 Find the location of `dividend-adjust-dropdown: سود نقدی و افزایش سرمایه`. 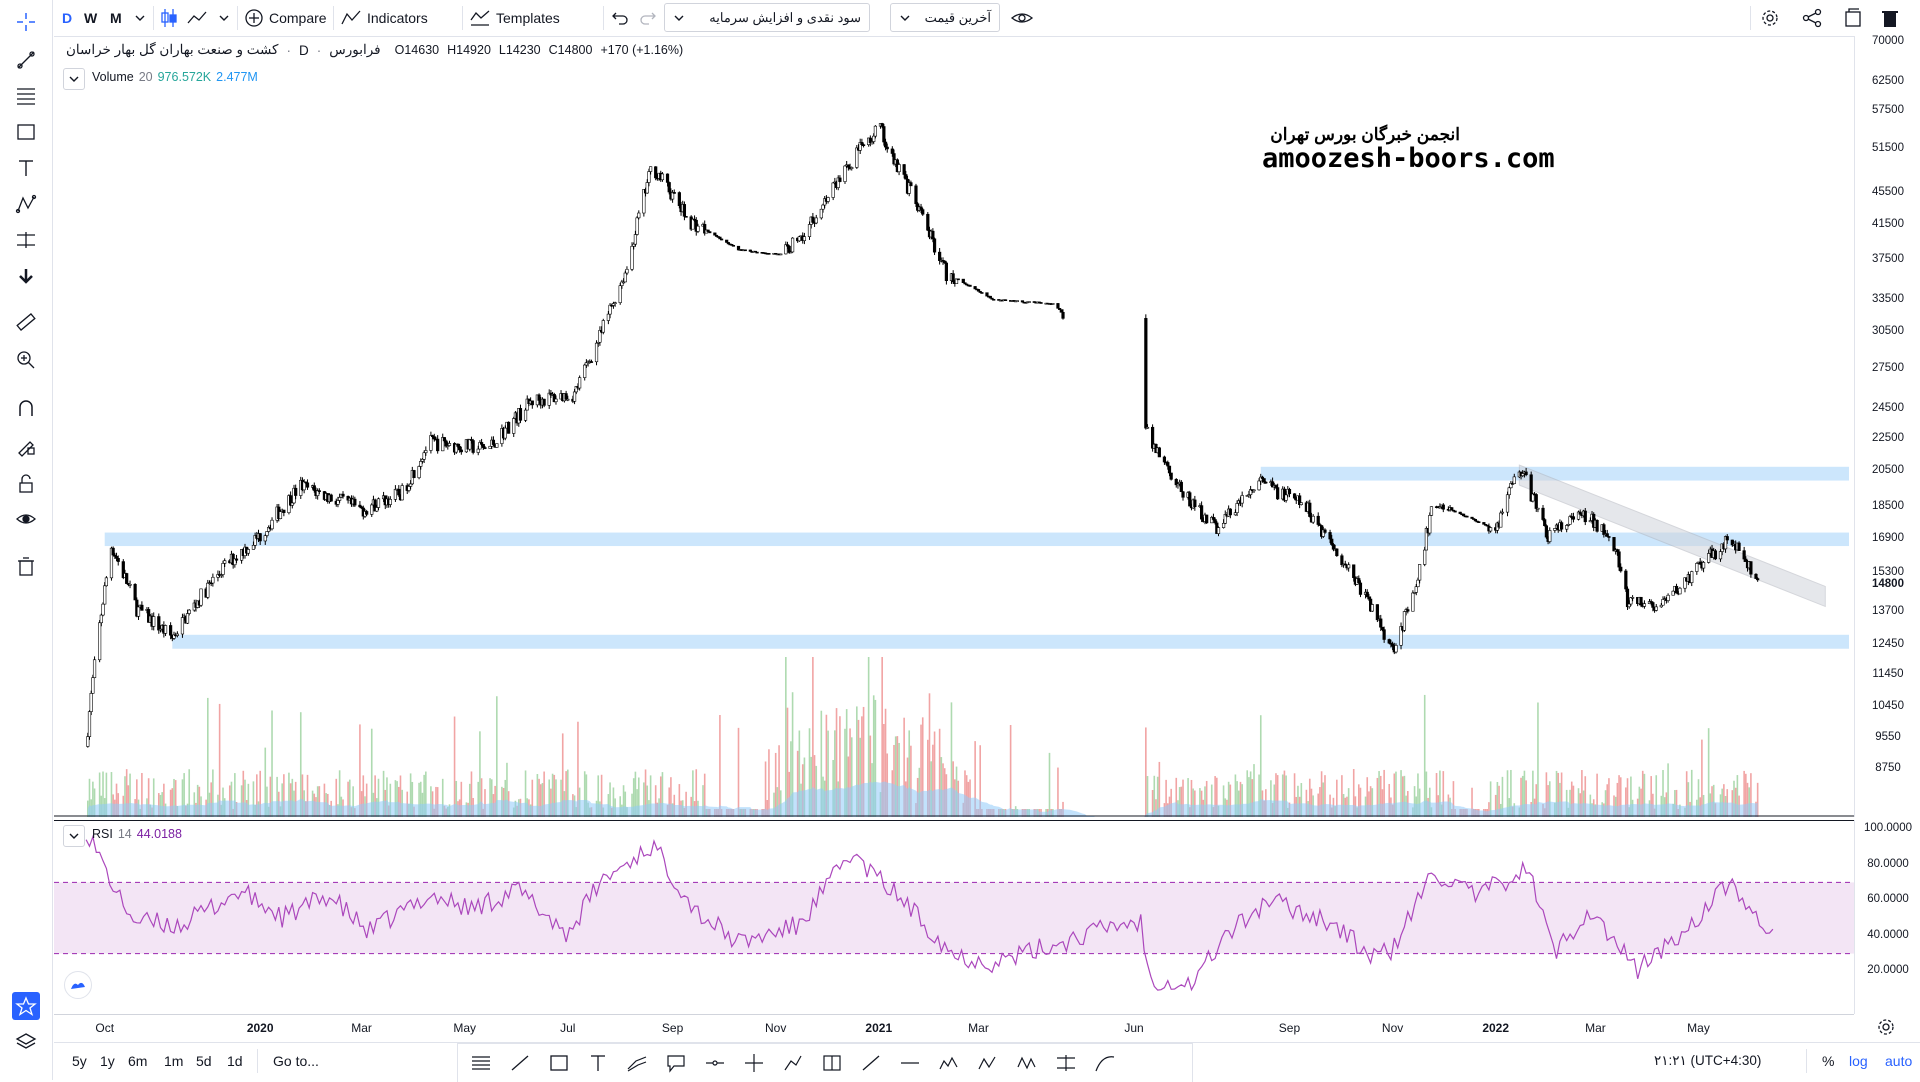

dividend-adjust-dropdown: سود نقدی و افزایش سرمایه is located at coordinates (767, 17).